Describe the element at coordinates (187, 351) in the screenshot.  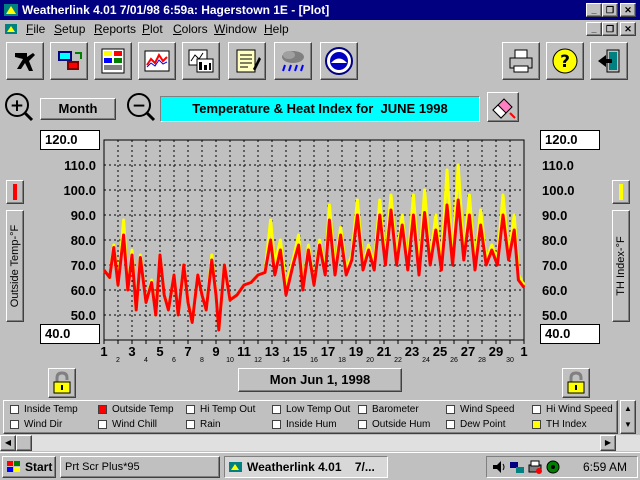
I see `x-tick-label: 7` at that location.